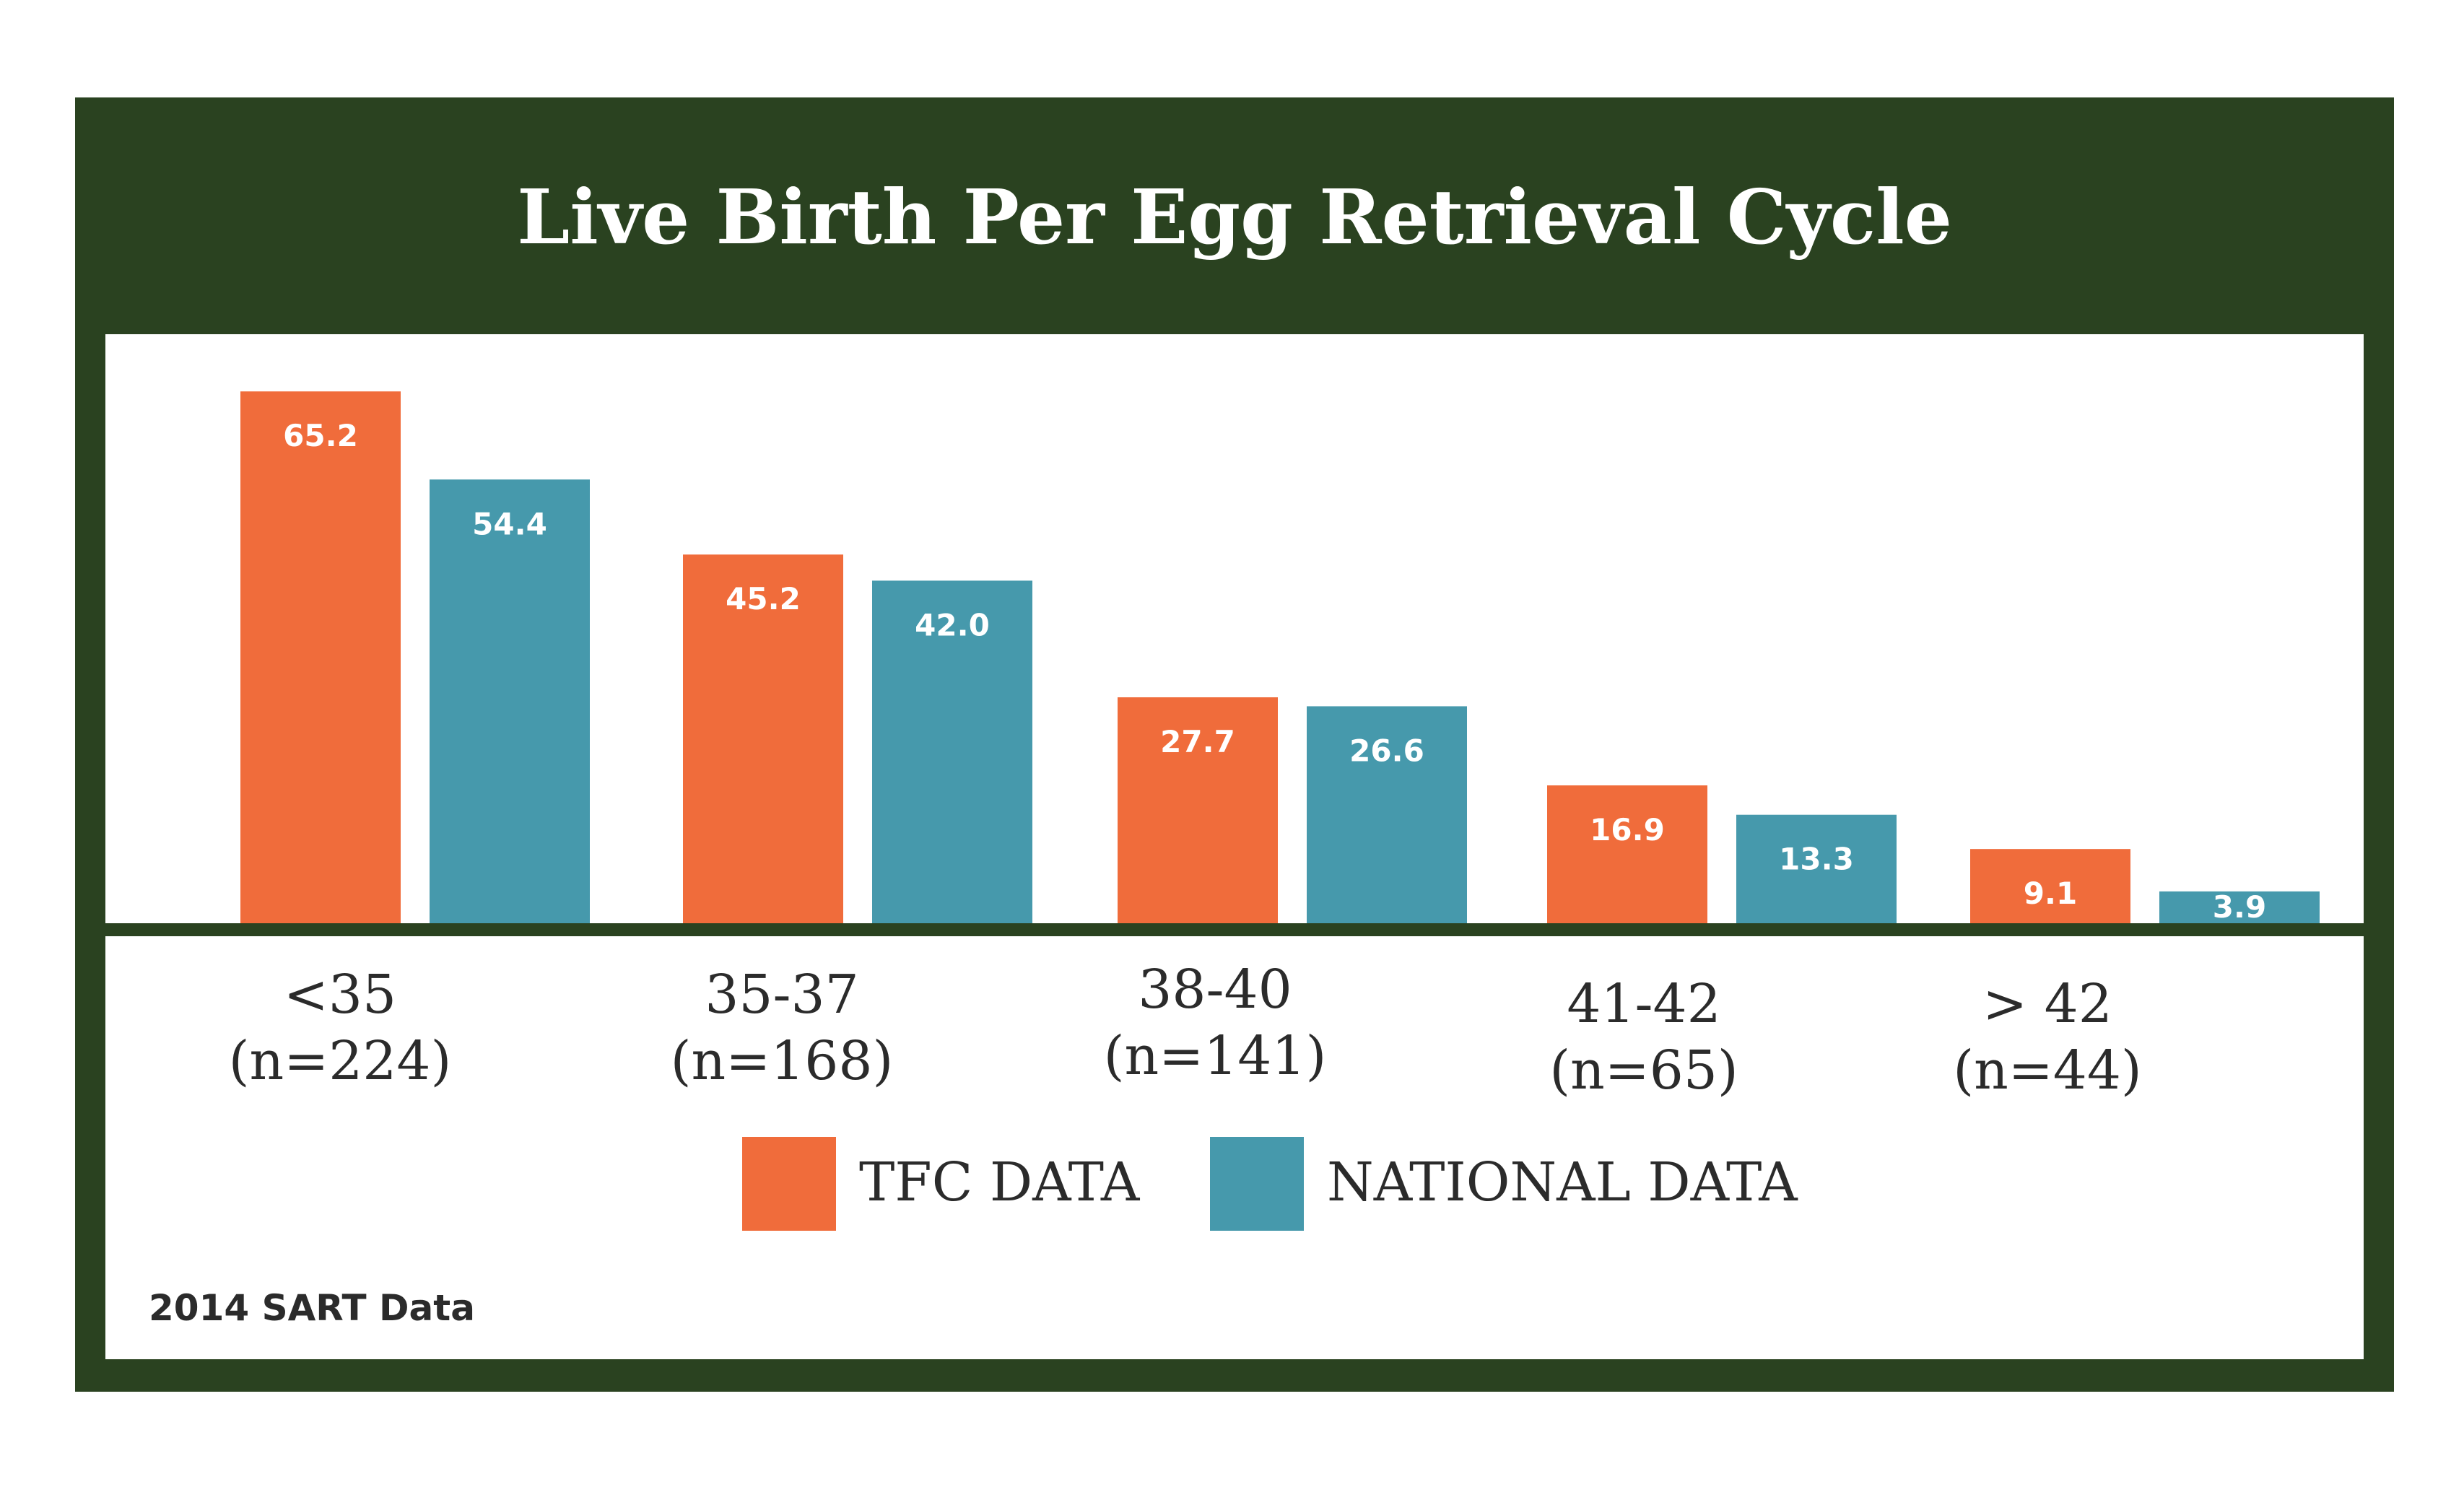 The height and width of the screenshot is (1487, 2464). I want to click on category-age-4: > 42, so click(2047, 1004).